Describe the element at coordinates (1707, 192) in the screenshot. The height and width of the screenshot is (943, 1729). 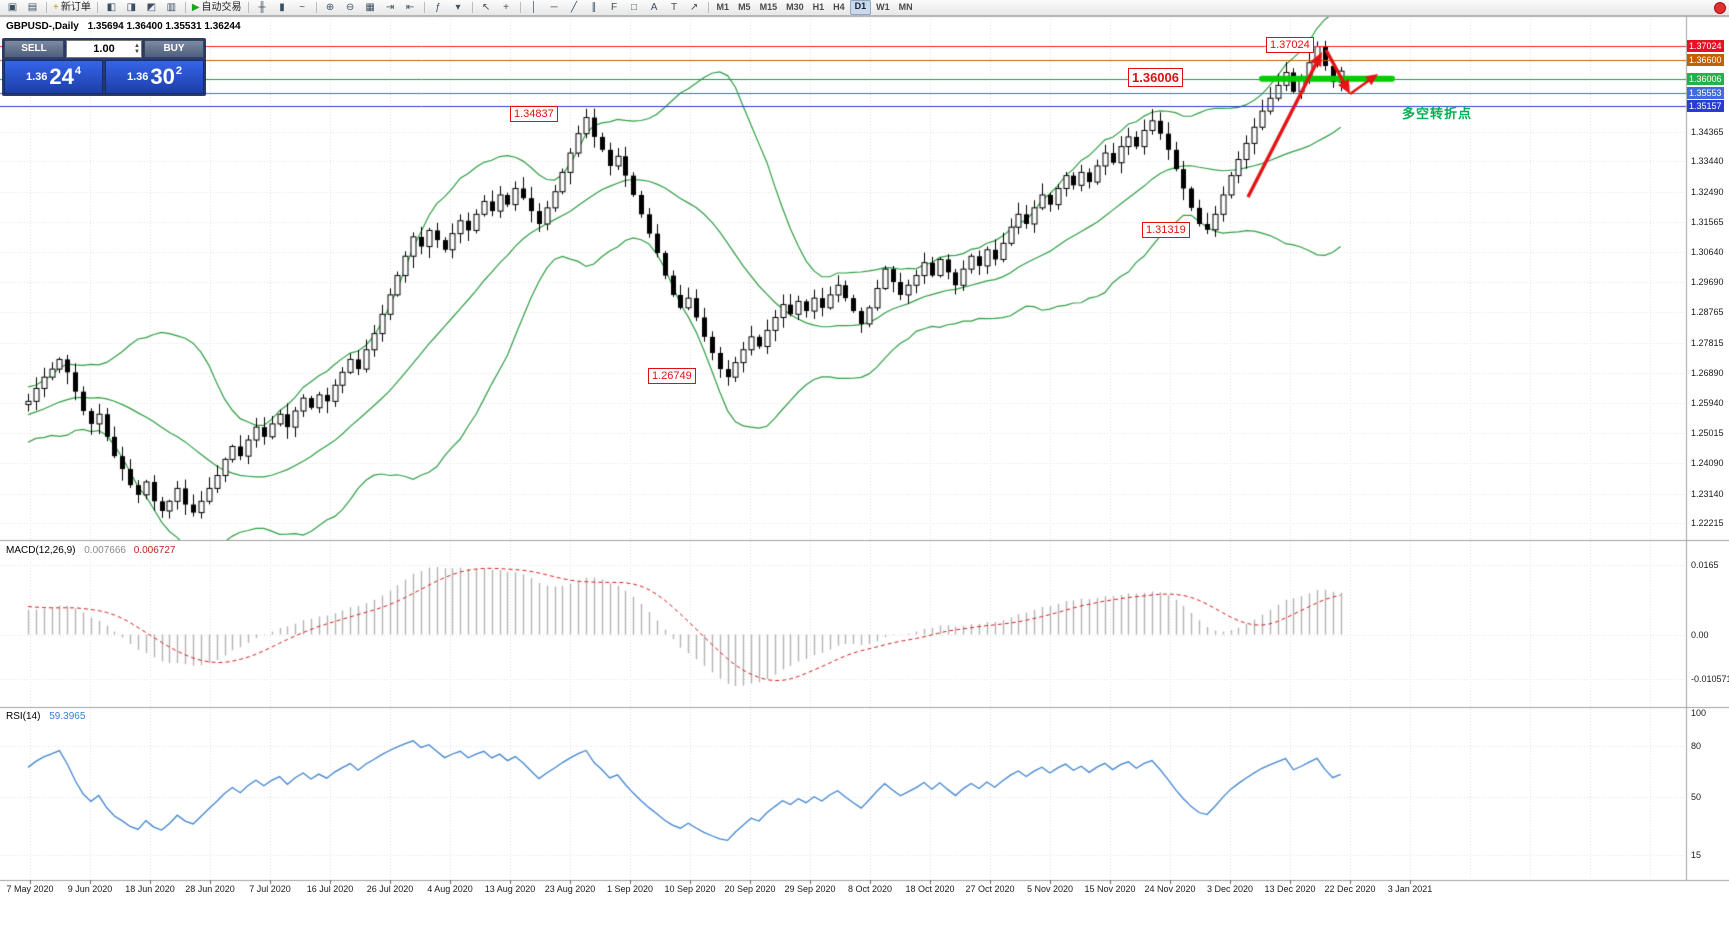
I see `price-scale-tick: 1.32490` at that location.